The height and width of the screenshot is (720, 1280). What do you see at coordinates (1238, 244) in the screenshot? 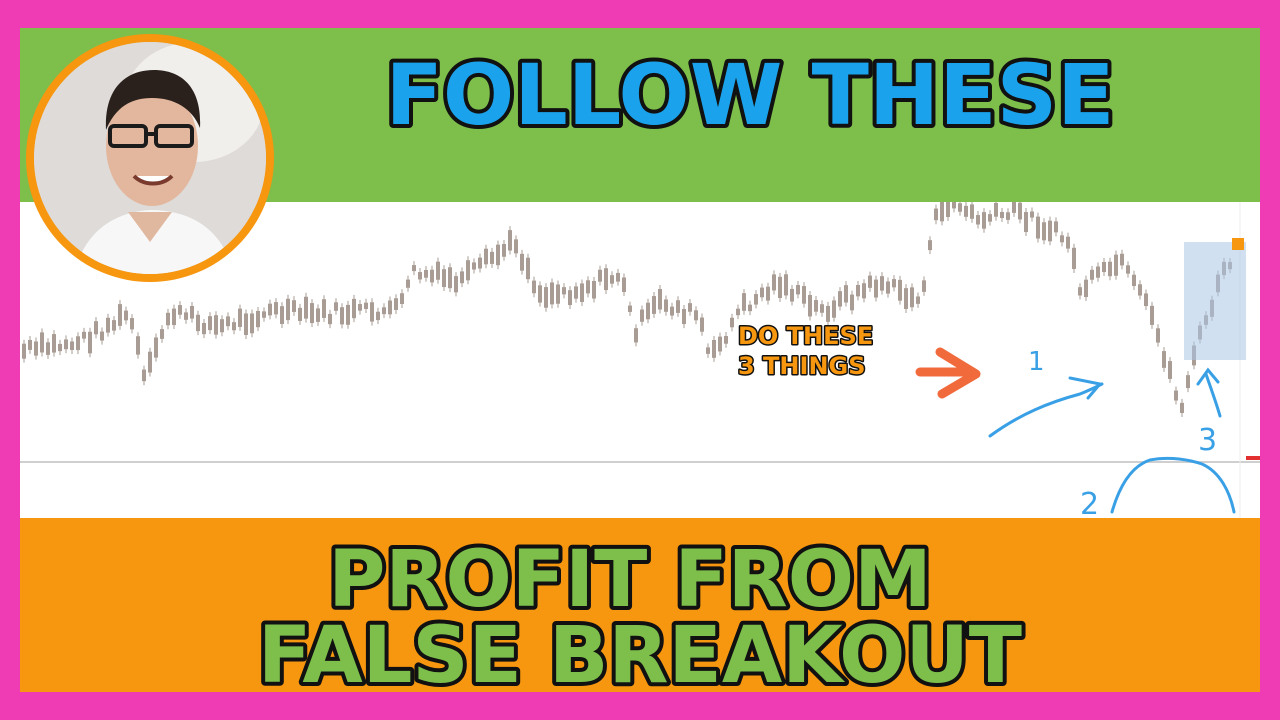
I see `price-marker` at bounding box center [1238, 244].